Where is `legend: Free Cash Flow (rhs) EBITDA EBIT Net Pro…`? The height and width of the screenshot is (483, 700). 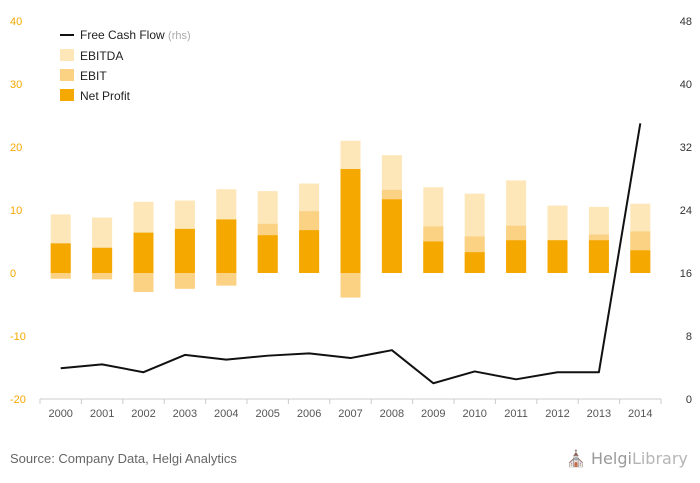
legend: Free Cash Flow (rhs) EBITDA EBIT Net Pro… is located at coordinates (125, 65).